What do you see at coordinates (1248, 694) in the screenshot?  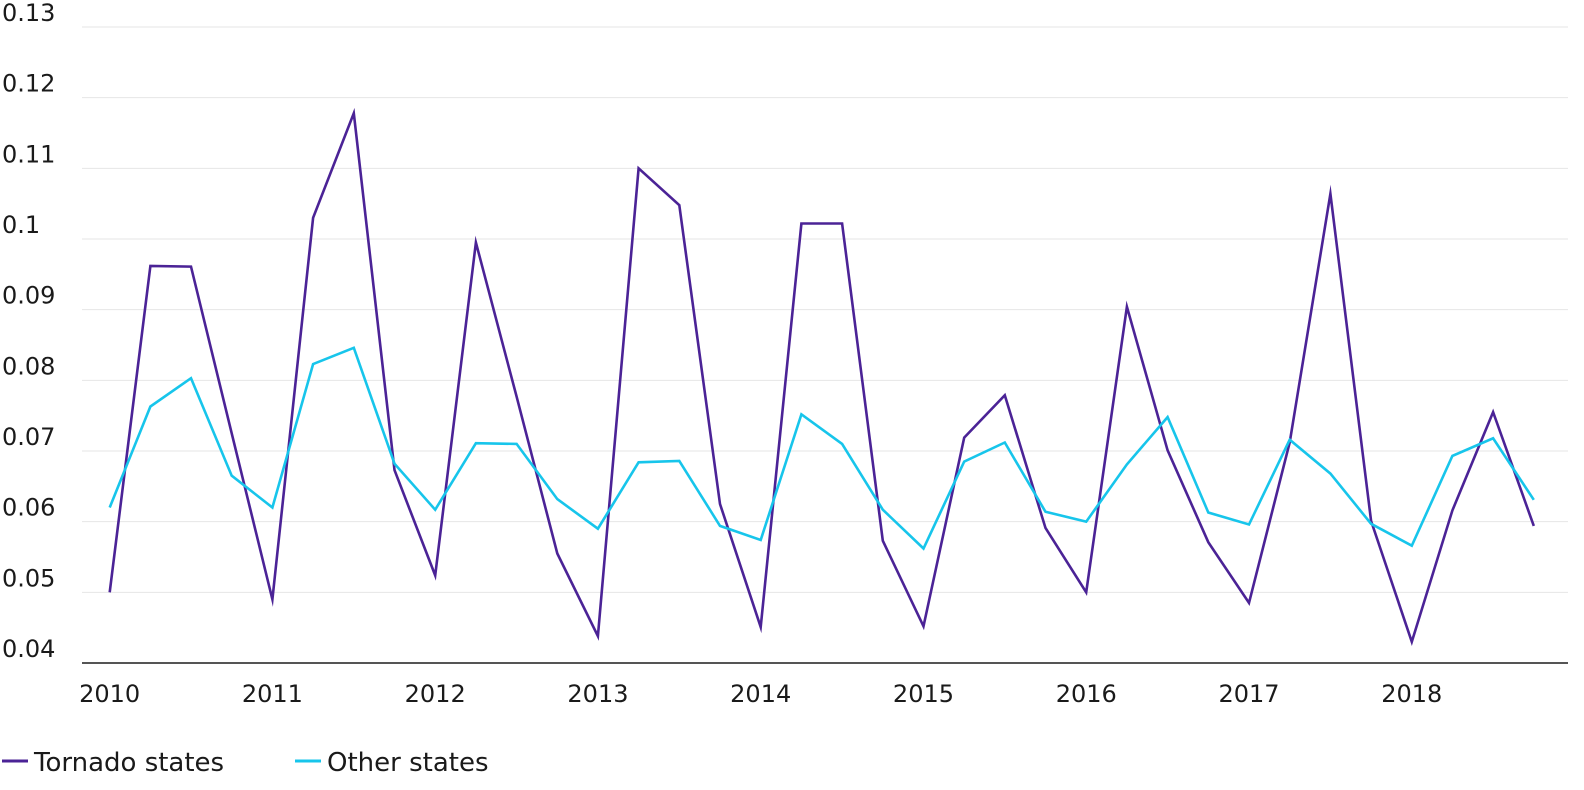 I see `x-tick-label: 2017` at bounding box center [1248, 694].